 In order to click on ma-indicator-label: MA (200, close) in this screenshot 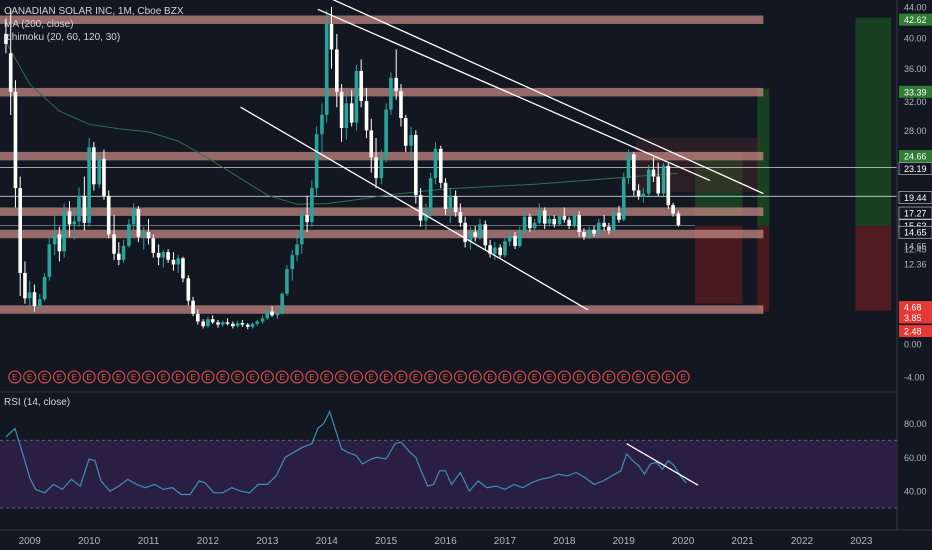, I will do `click(39, 24)`.